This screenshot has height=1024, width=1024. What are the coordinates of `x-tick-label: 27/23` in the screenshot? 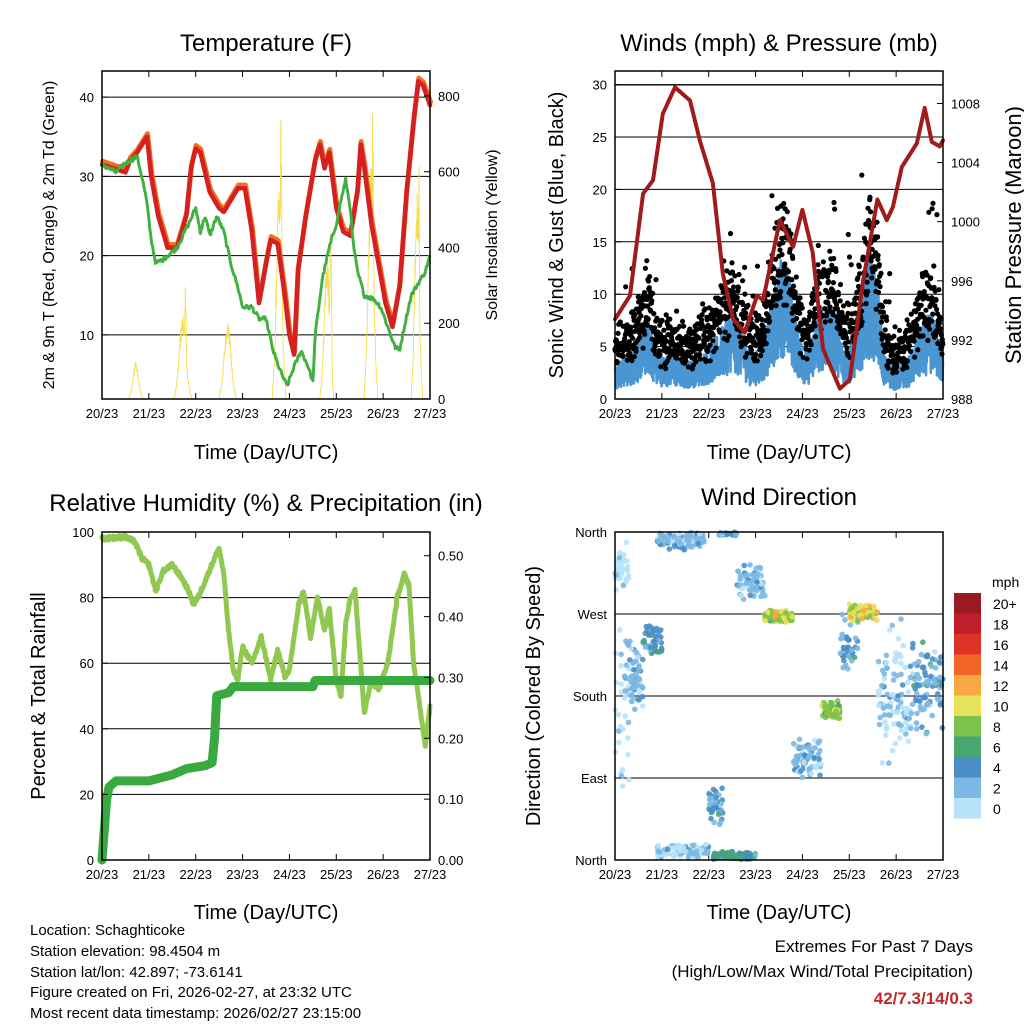 It's located at (943, 874).